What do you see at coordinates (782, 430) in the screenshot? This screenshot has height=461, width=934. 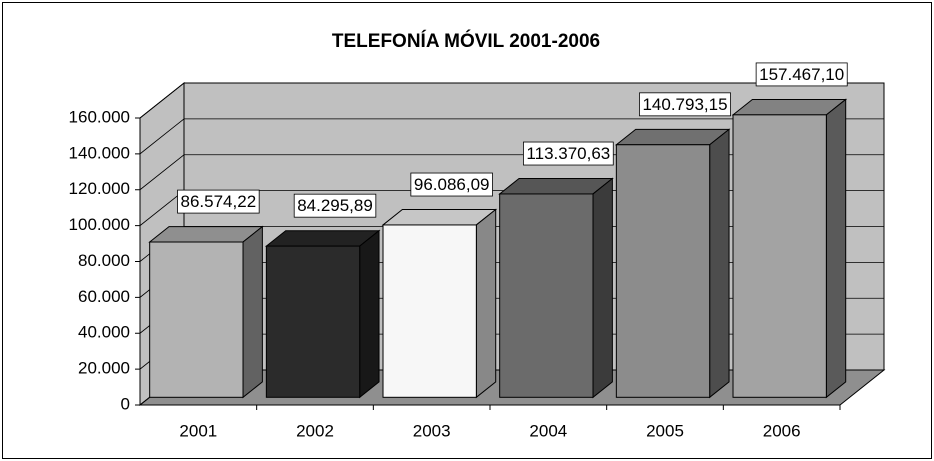 I see `x-tick-label: 2006` at bounding box center [782, 430].